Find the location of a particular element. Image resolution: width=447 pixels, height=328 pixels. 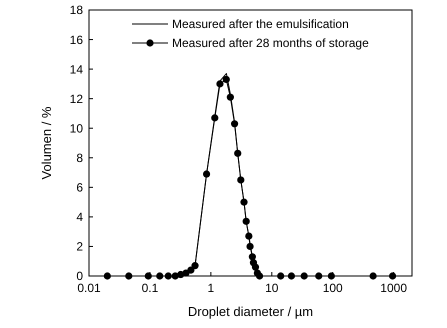

y-tick-label: 2 is located at coordinates (80, 247).